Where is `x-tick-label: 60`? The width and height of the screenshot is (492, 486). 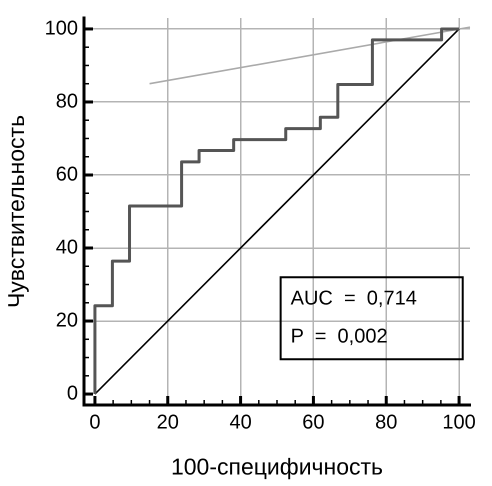 x-tick-label: 60 is located at coordinates (313, 423).